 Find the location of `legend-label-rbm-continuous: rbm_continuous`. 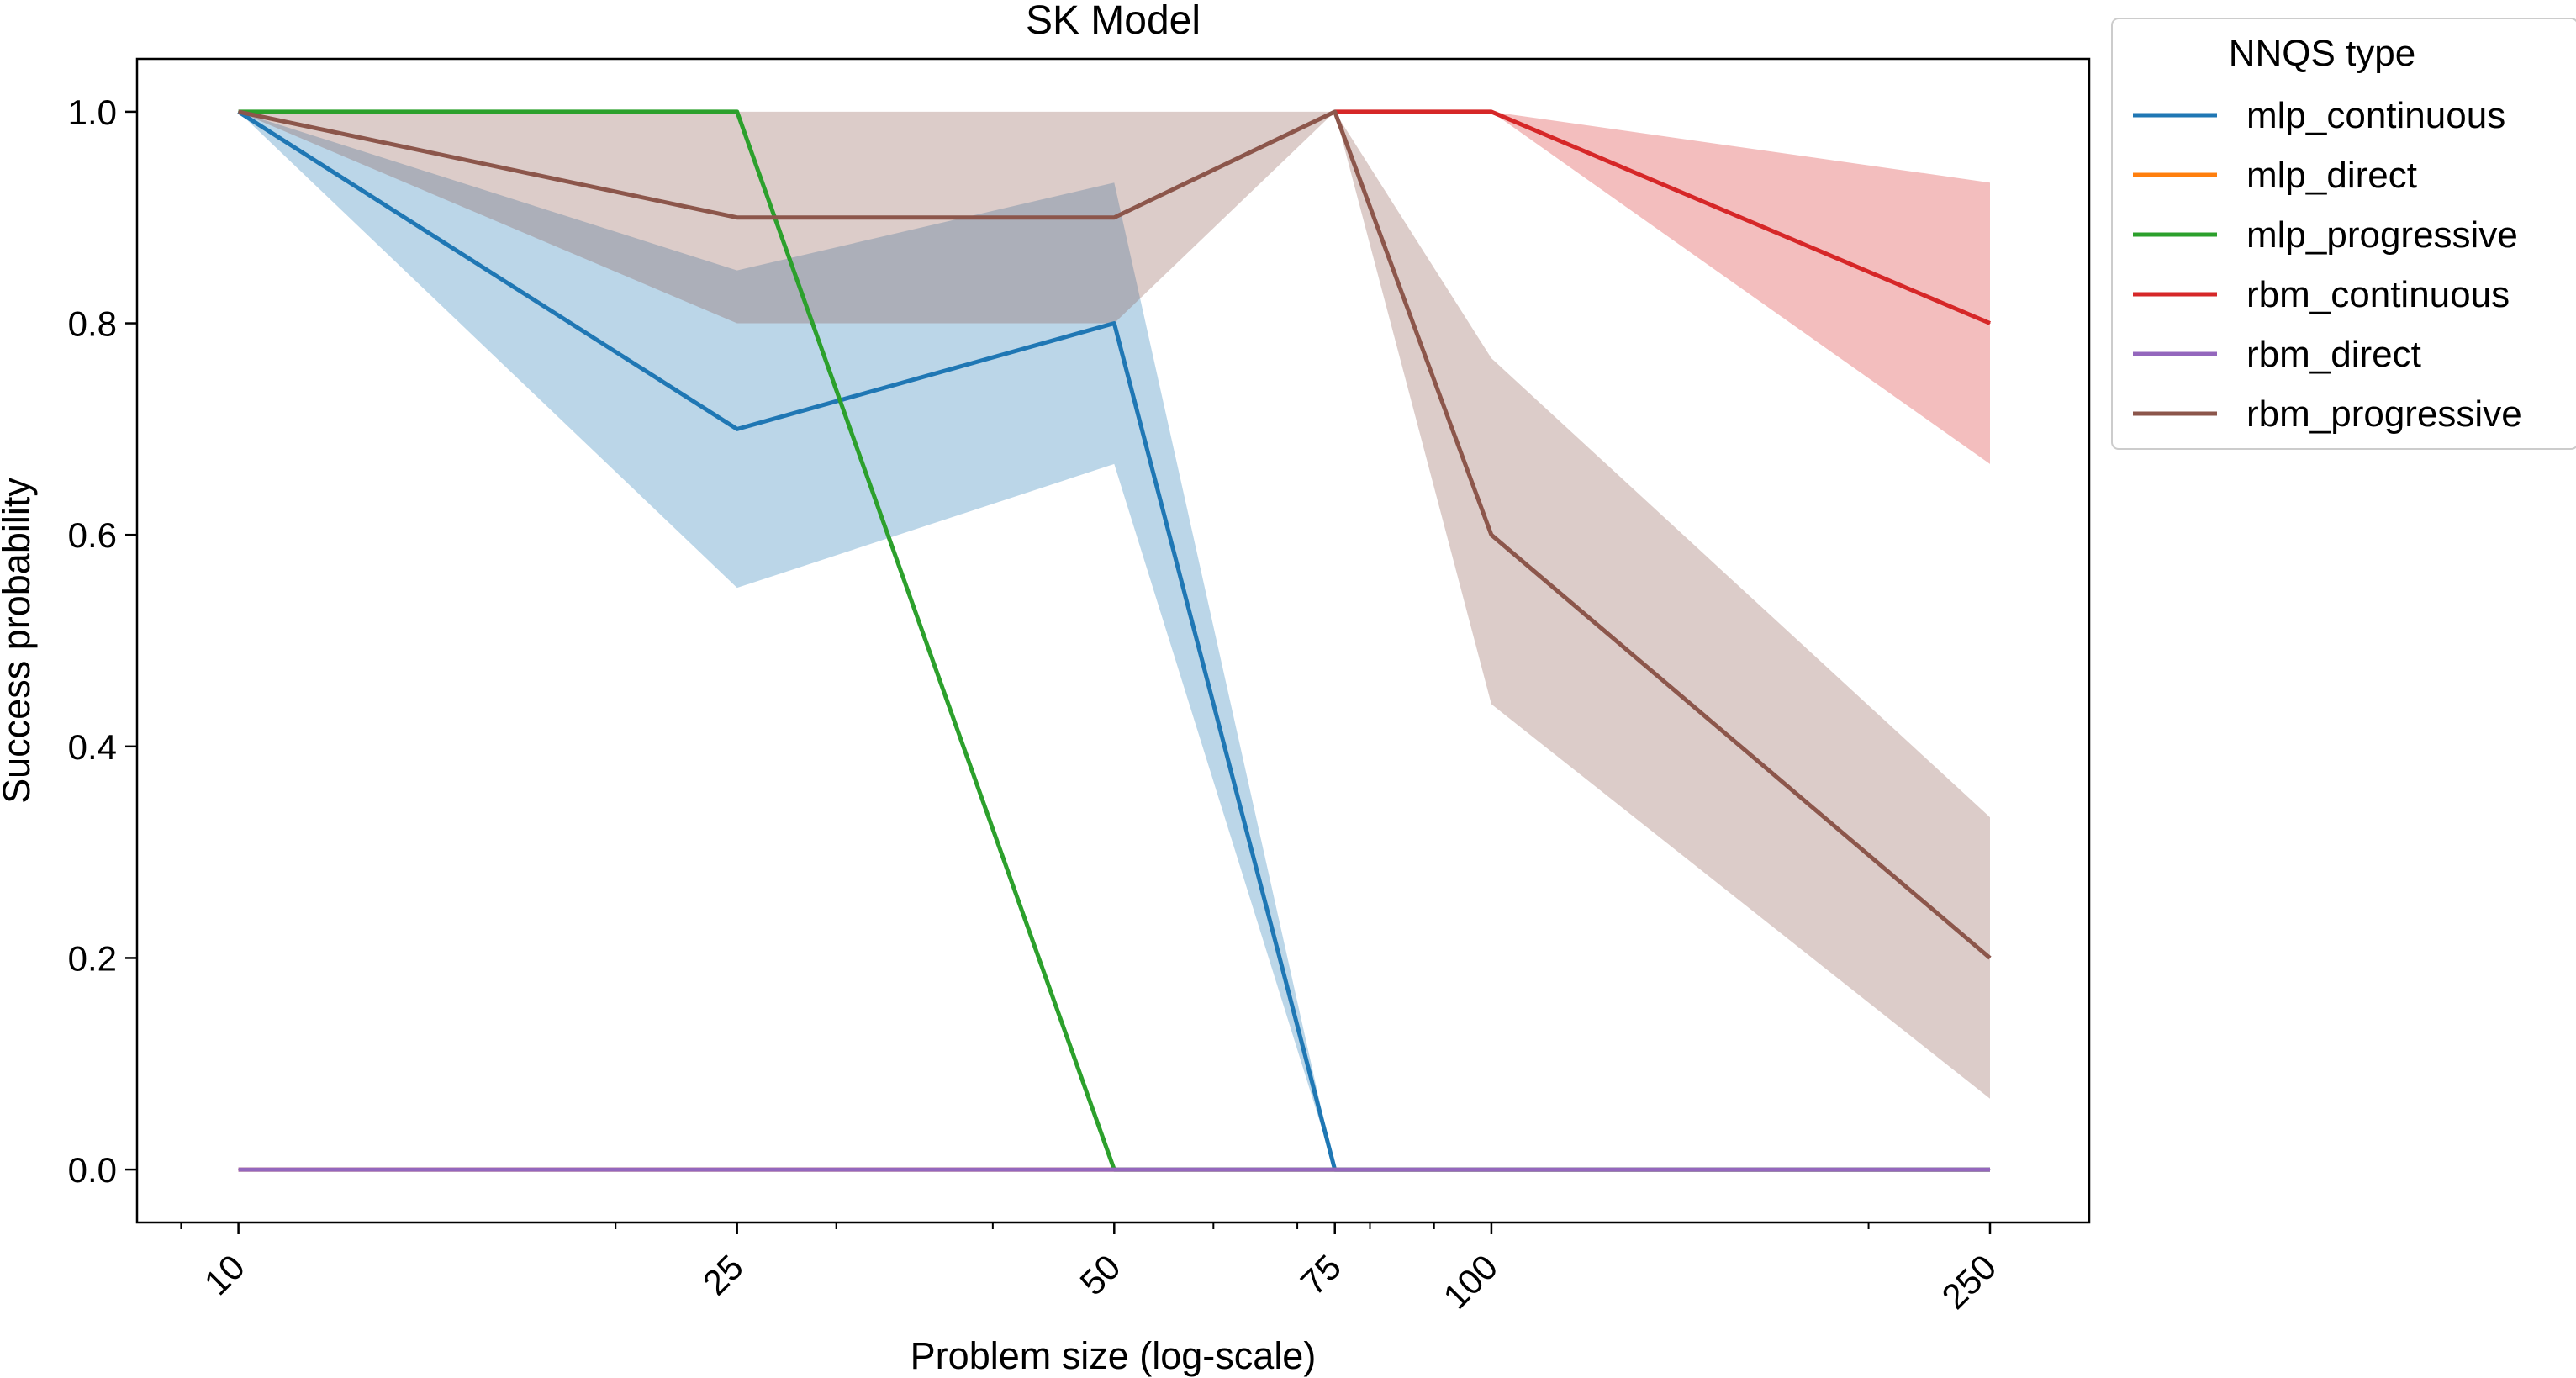

legend-label-rbm-continuous: rbm_continuous is located at coordinates (2378, 294).